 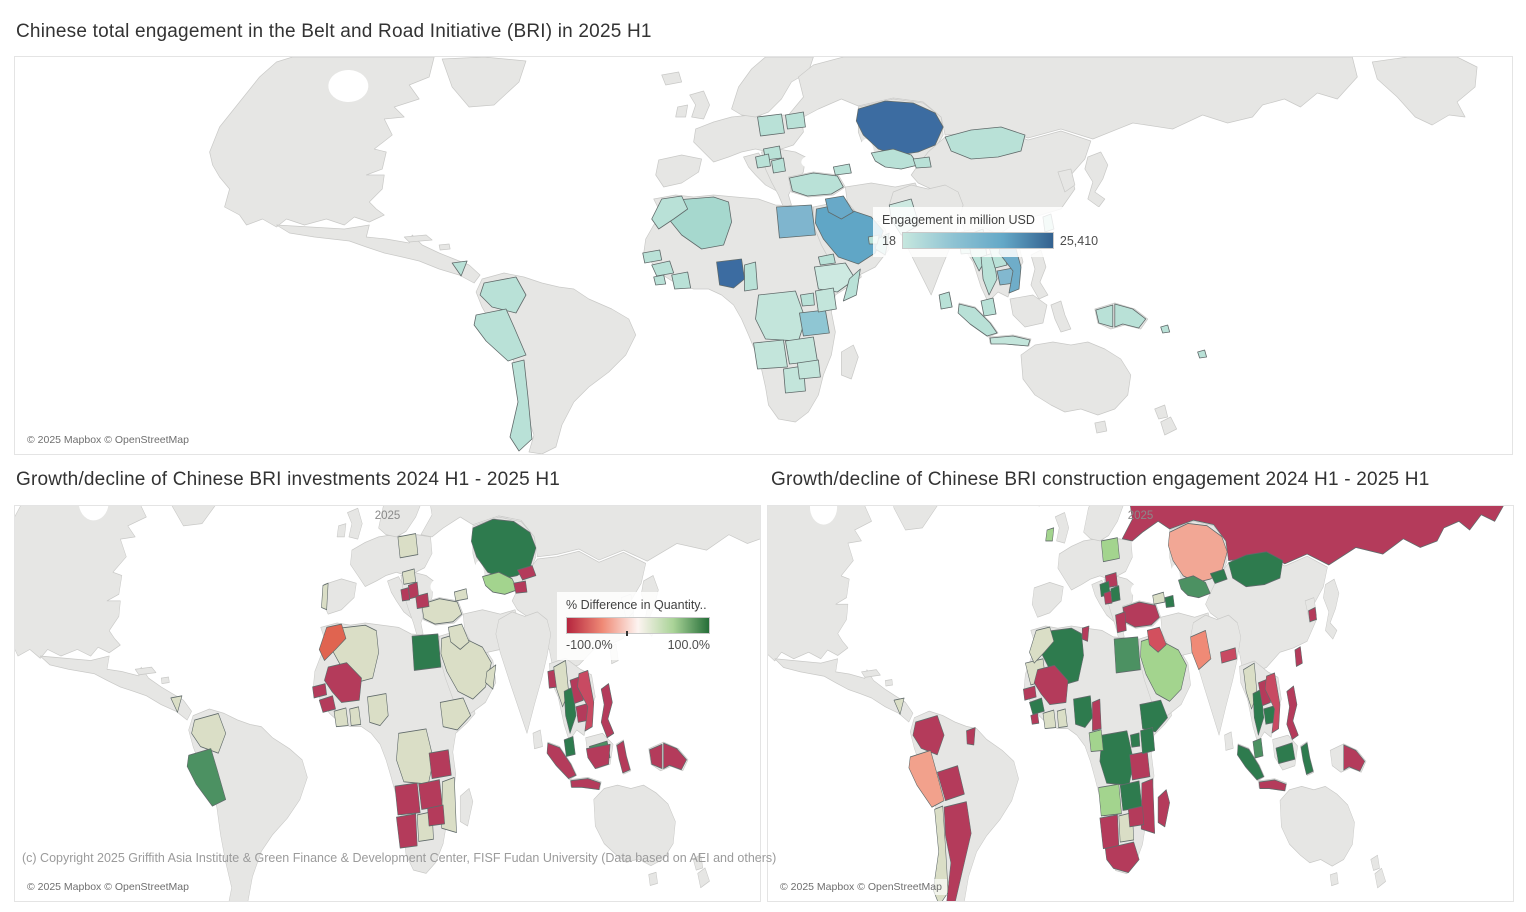 I want to click on country-guyana, so click(x=971, y=736).